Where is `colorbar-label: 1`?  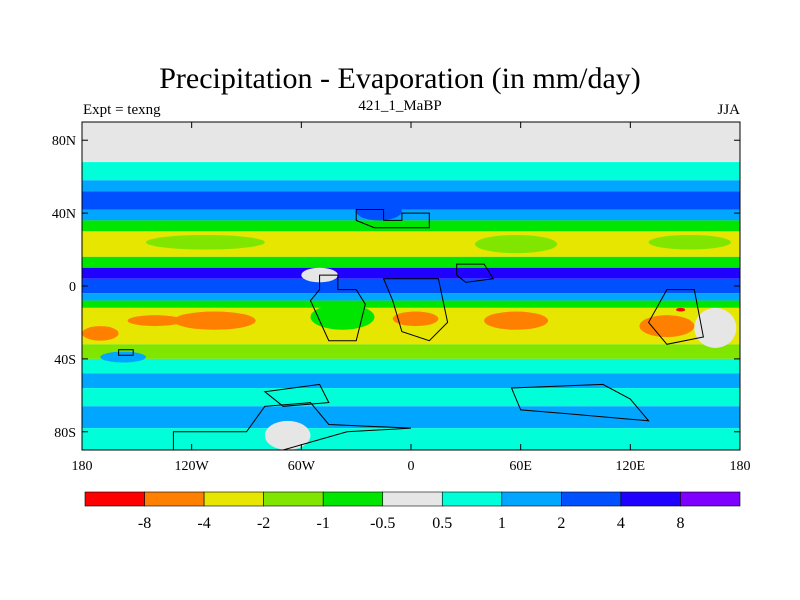
colorbar-label: 1 is located at coordinates (502, 523).